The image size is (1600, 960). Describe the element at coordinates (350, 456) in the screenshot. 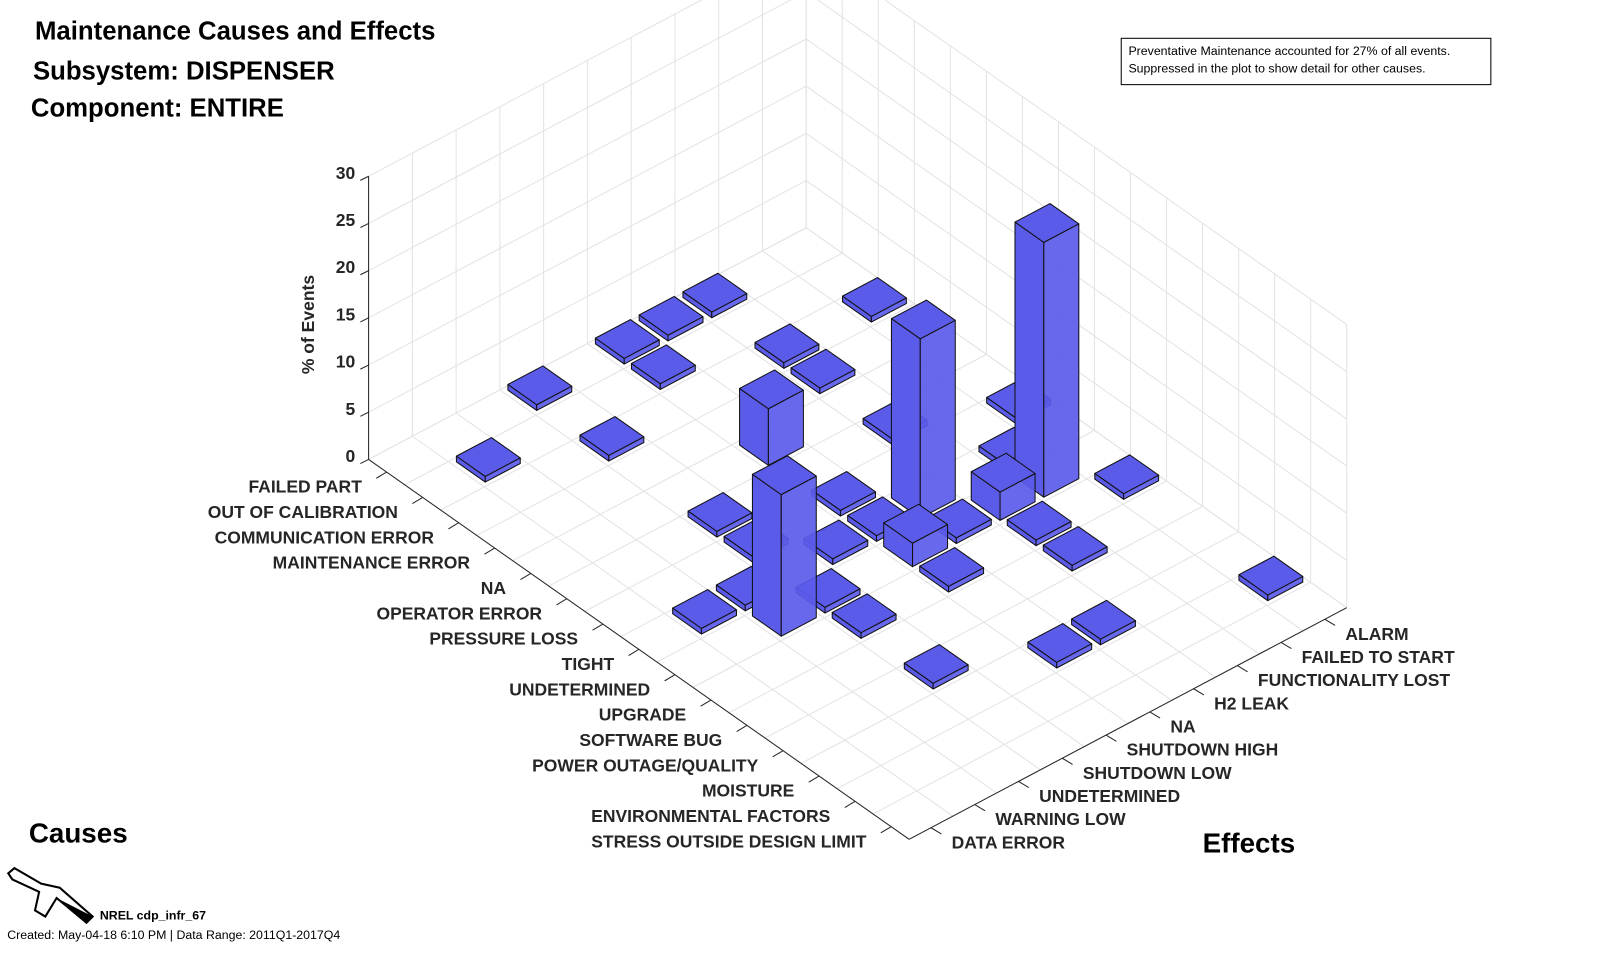

I see `z-tick-label: 0` at that location.